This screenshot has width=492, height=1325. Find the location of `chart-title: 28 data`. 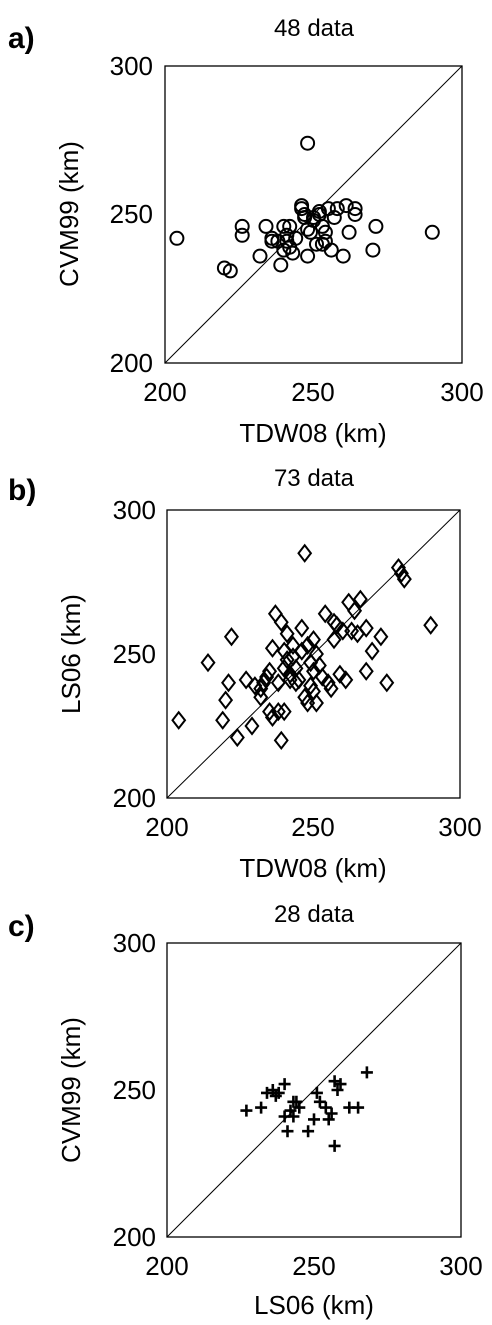

chart-title: 28 data is located at coordinates (314, 914).